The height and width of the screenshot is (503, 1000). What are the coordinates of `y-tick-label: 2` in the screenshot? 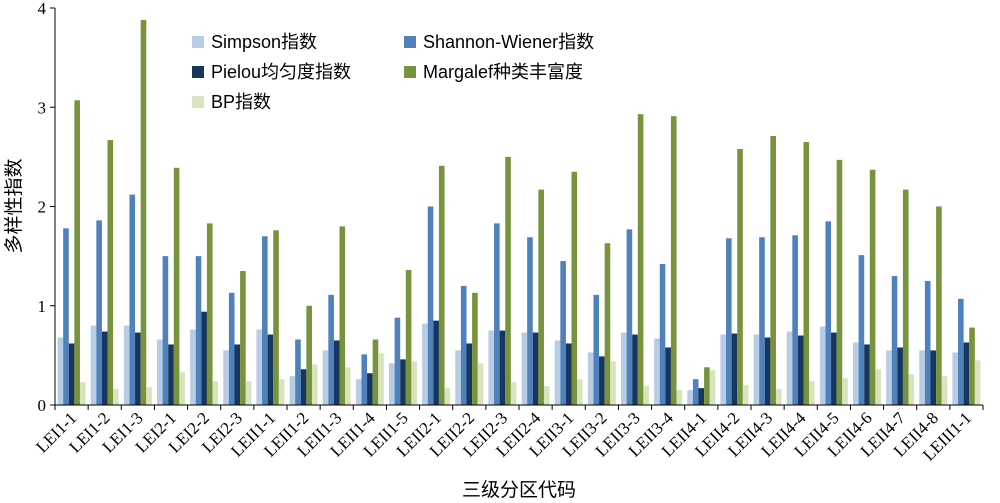 It's located at (42, 207).